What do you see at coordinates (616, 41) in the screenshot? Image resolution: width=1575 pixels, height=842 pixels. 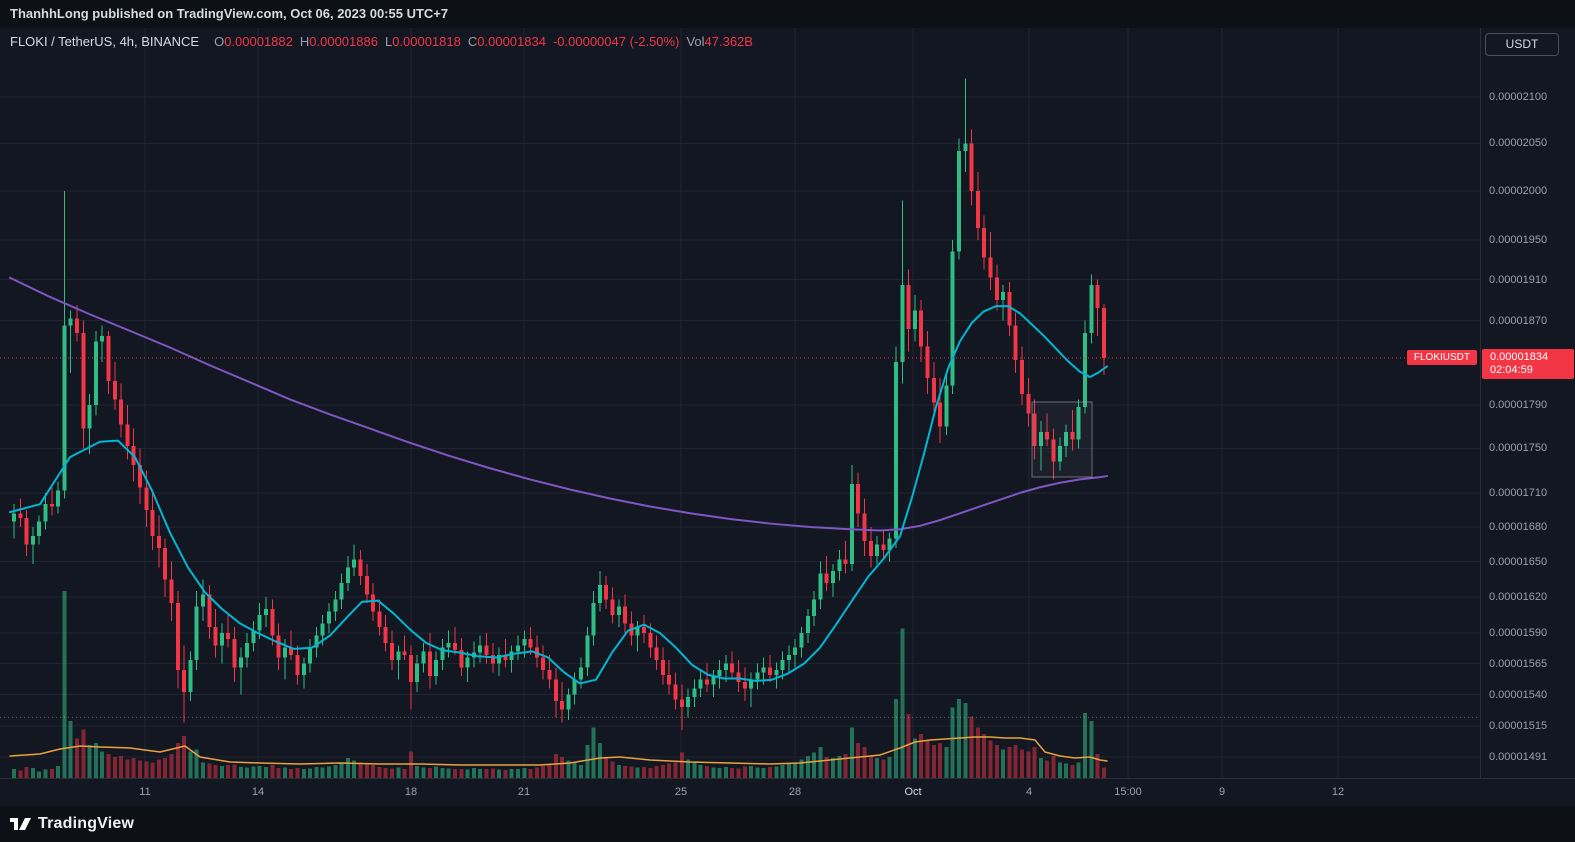 I see `change-value: -0.00000047 (-2.50%)` at bounding box center [616, 41].